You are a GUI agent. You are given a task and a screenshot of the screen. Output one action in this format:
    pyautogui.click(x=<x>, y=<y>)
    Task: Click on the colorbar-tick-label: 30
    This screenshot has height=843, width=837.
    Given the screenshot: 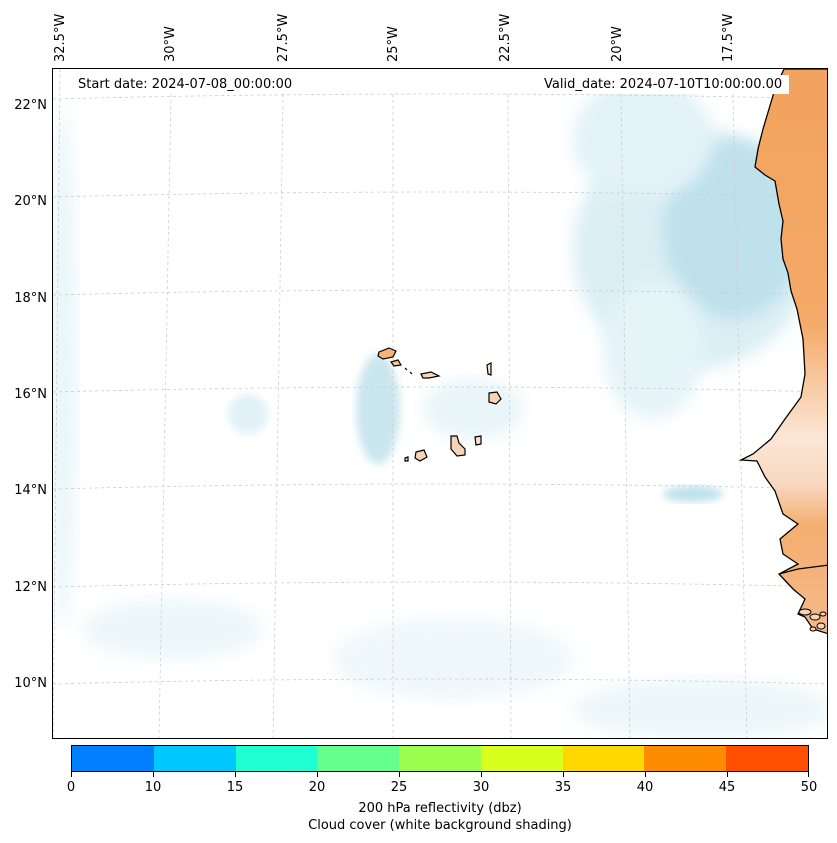 What is the action you would take?
    pyautogui.click(x=481, y=787)
    